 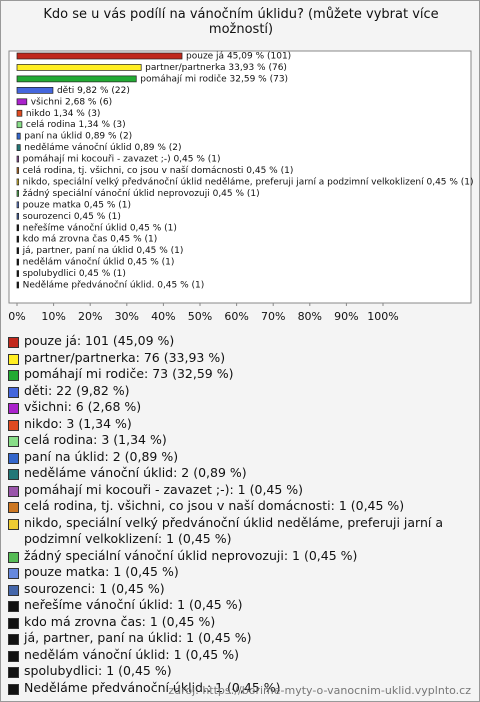 What do you see at coordinates (152, 687) in the screenshot?
I see `legend-label: Neděláme předvánoční úklid.: 1 (0,45 %)` at bounding box center [152, 687].